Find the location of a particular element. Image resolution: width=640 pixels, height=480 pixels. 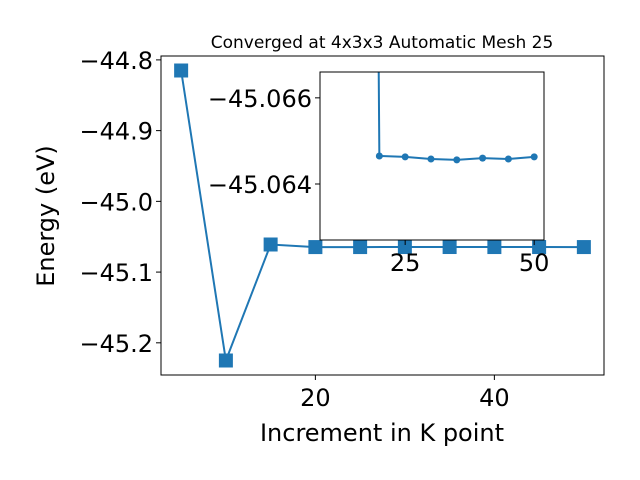

y-tick-label: −45.1 is located at coordinates (116, 273).